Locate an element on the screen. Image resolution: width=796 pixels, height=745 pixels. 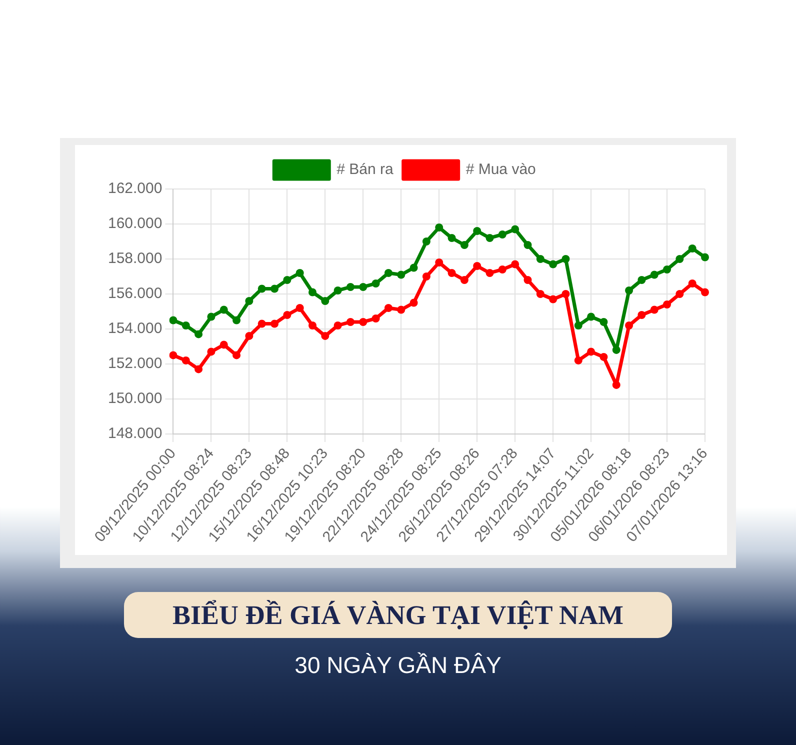
y-tick-label: 150.000 is located at coordinates (135, 399).